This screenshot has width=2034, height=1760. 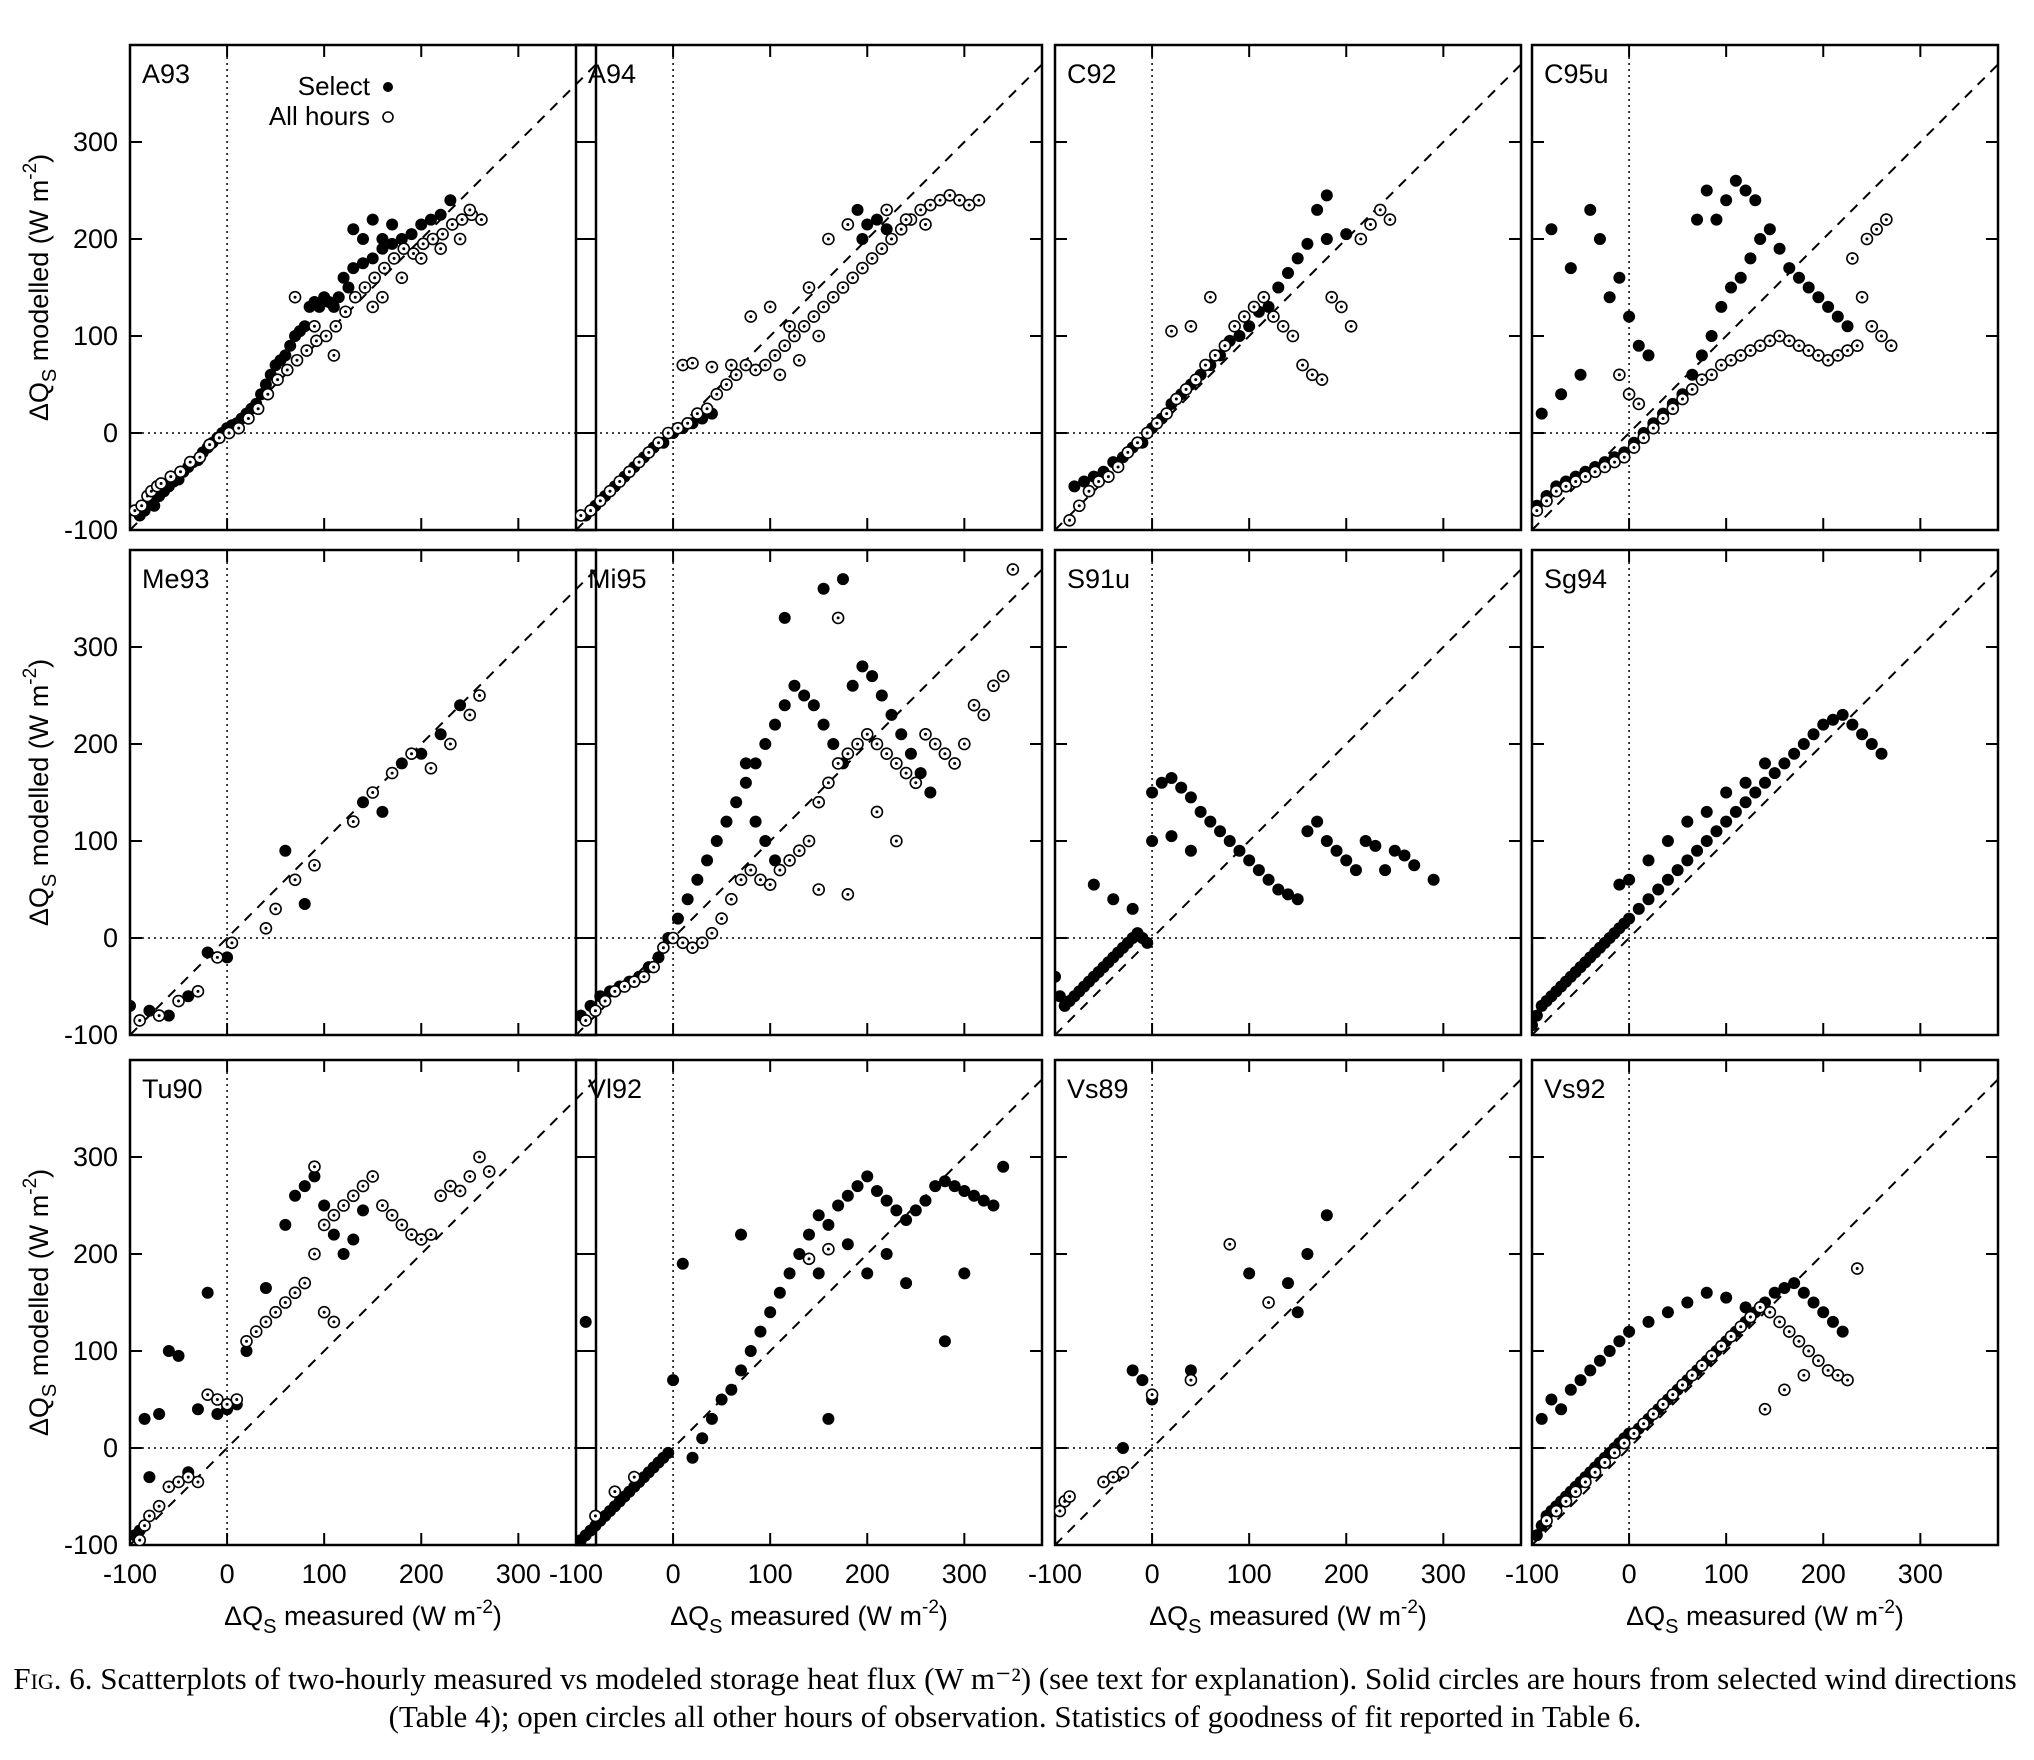 I want to click on x-axis-label: ΔQS measured (W m-2), so click(x=1765, y=1617).